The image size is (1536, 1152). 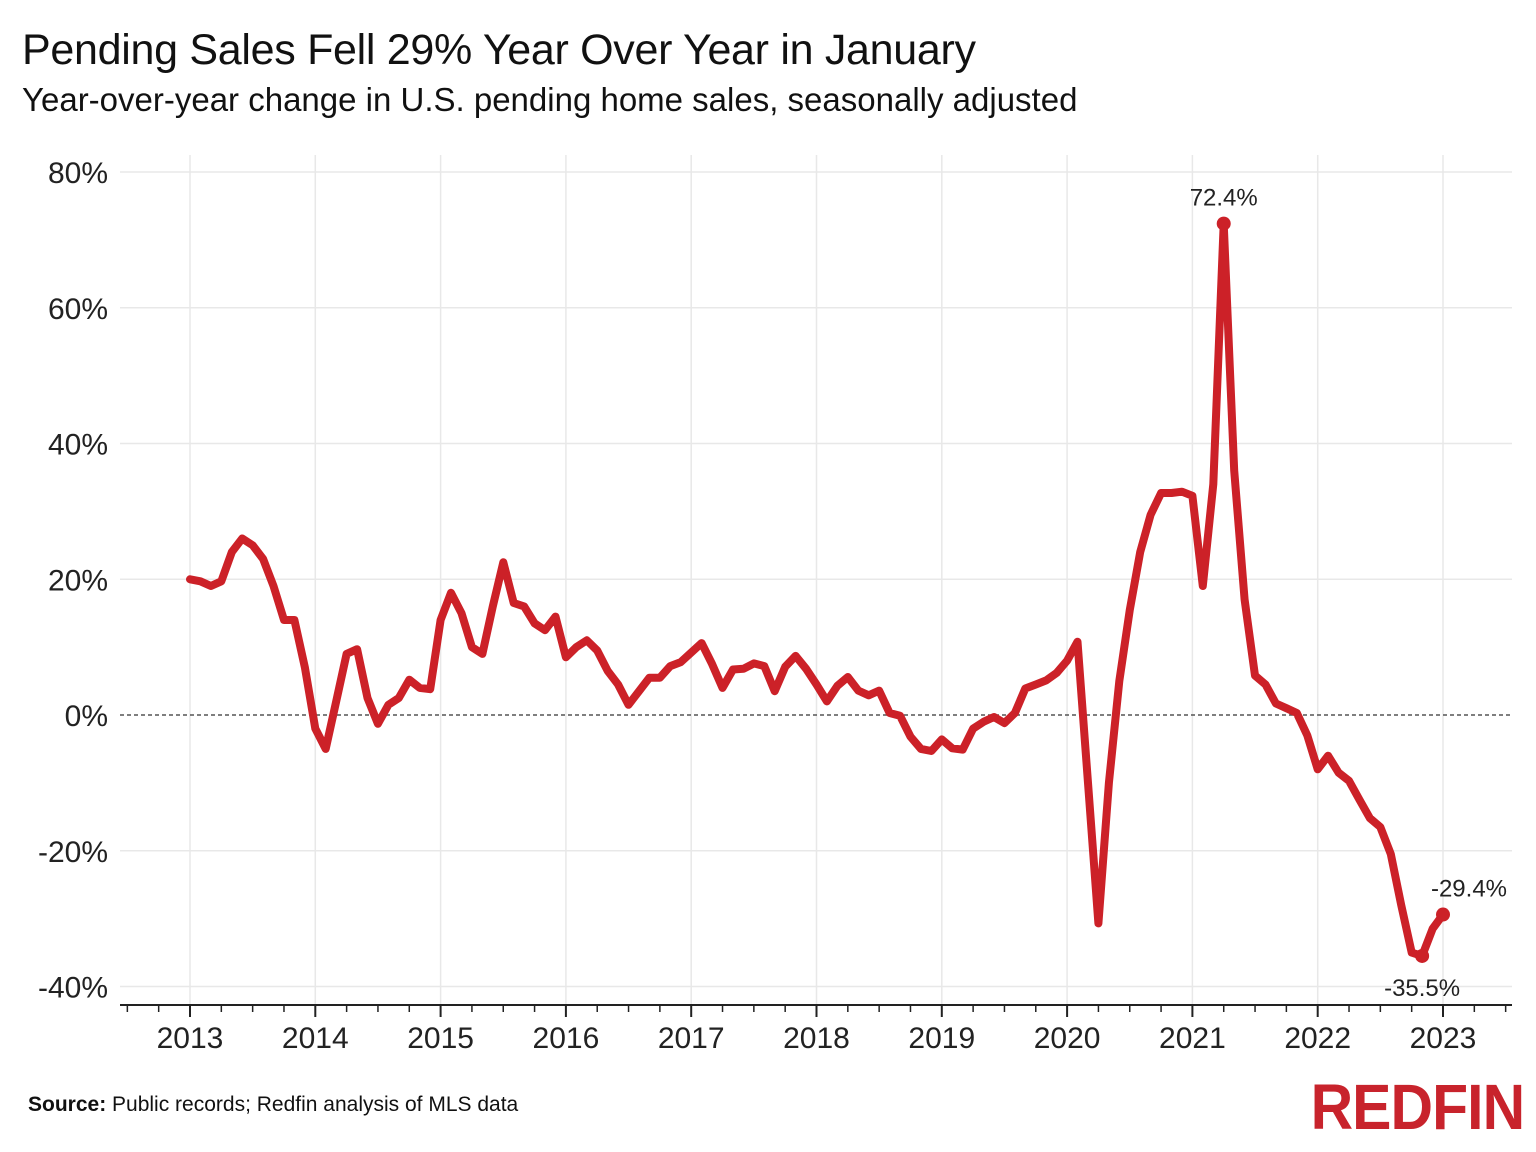 What do you see at coordinates (78, 580) in the screenshot?
I see `y-tick-label: 20%` at bounding box center [78, 580].